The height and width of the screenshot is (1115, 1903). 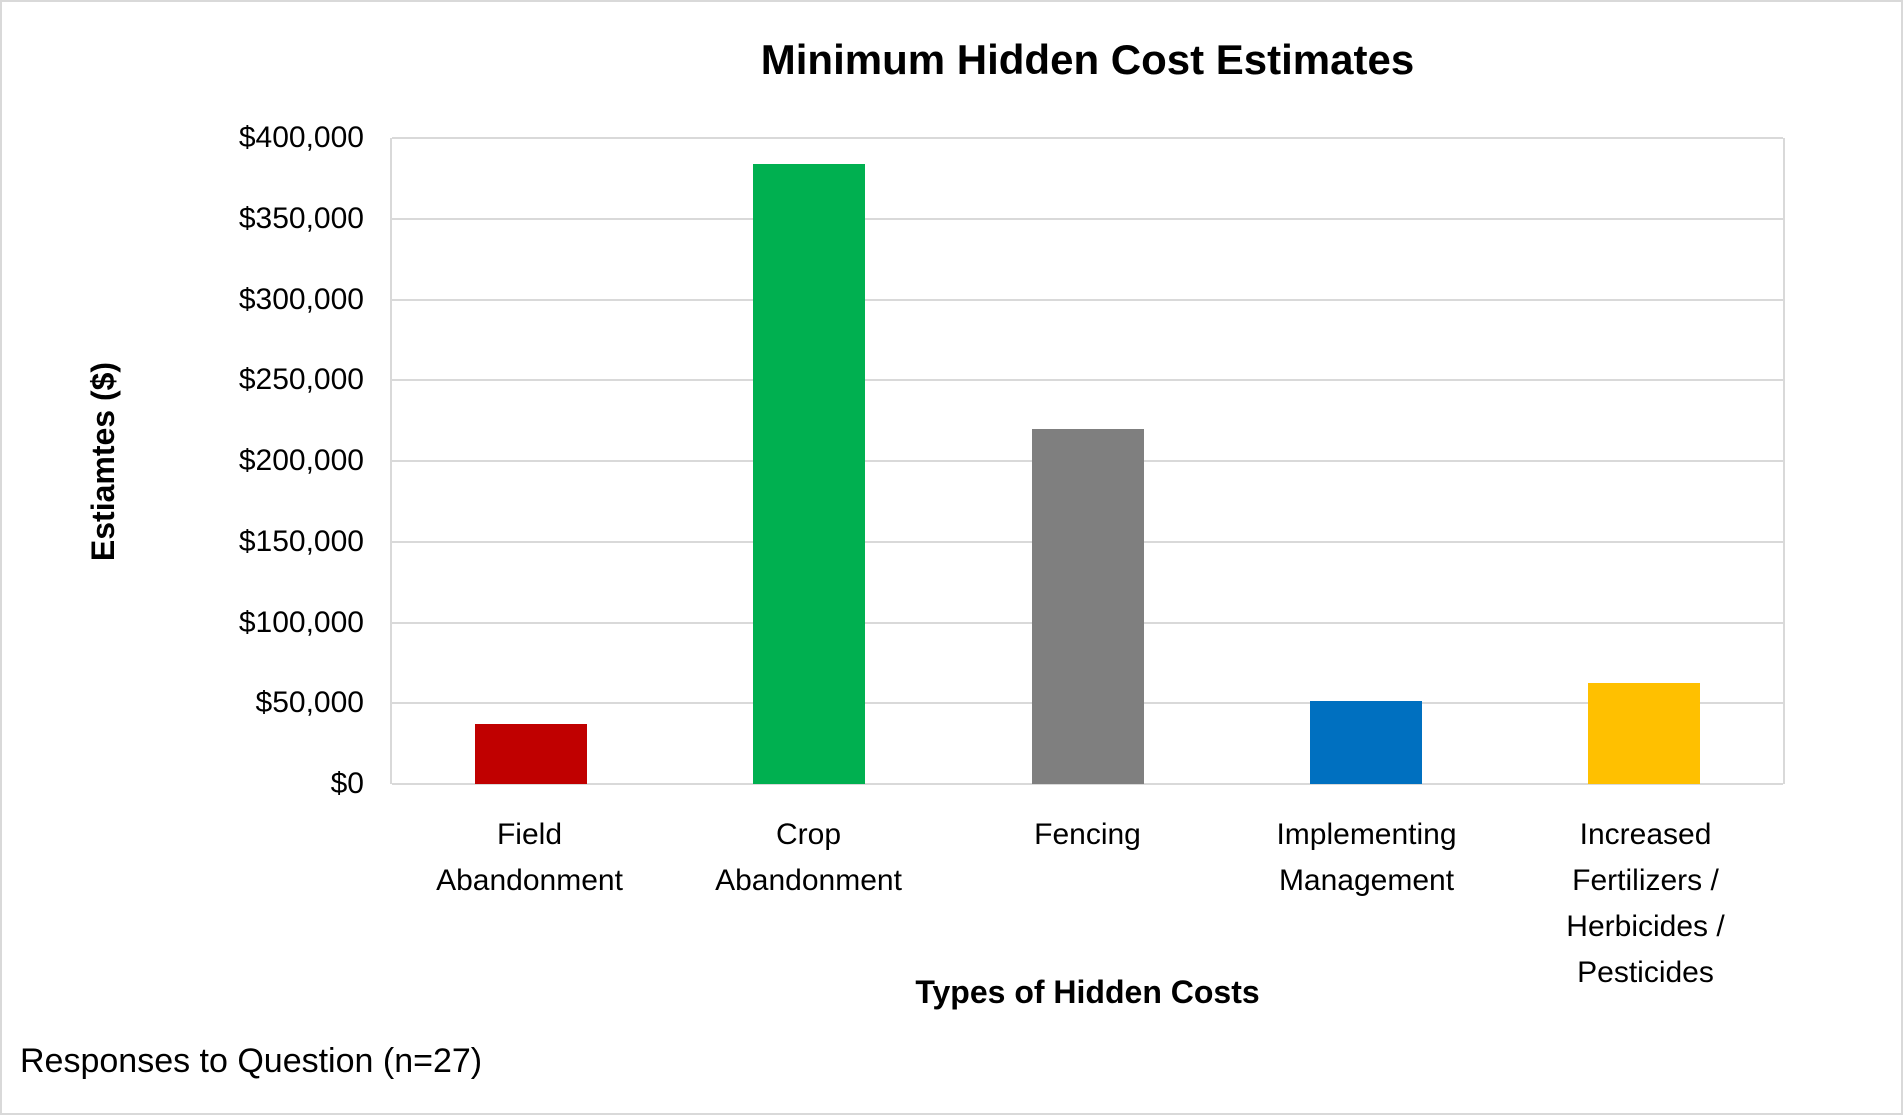 What do you see at coordinates (531, 461) in the screenshot?
I see `bar-slot-field-abandonment` at bounding box center [531, 461].